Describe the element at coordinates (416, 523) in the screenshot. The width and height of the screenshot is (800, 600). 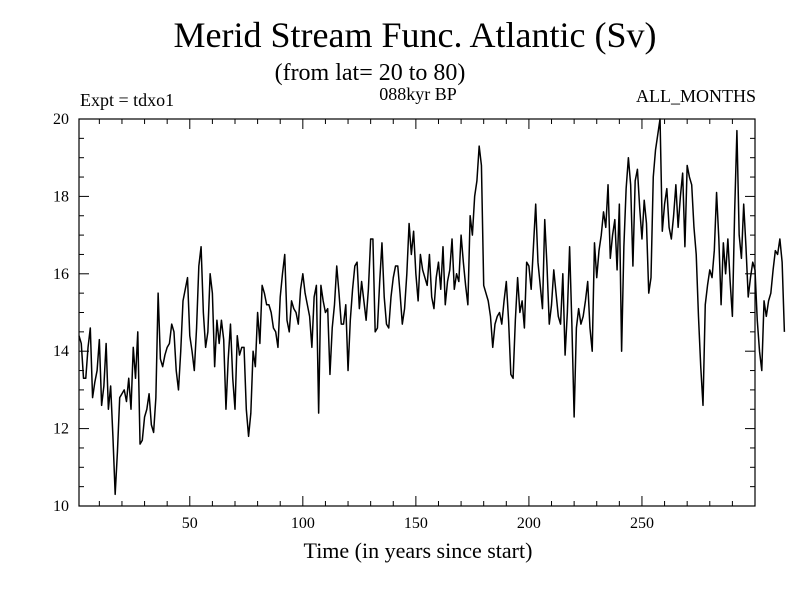
I see `x-tick-label: 150` at that location.